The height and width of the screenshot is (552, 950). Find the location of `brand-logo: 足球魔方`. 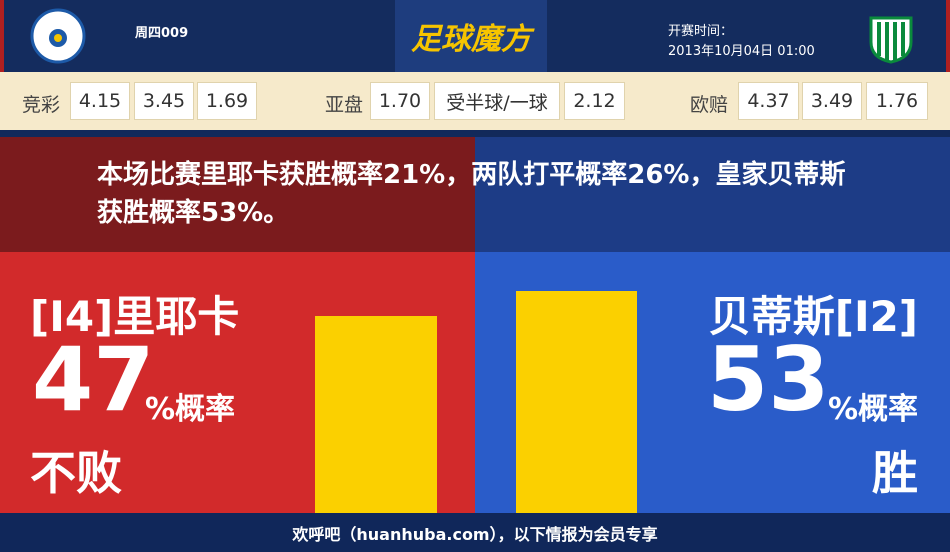

brand-logo: 足球魔方 is located at coordinates (471, 36).